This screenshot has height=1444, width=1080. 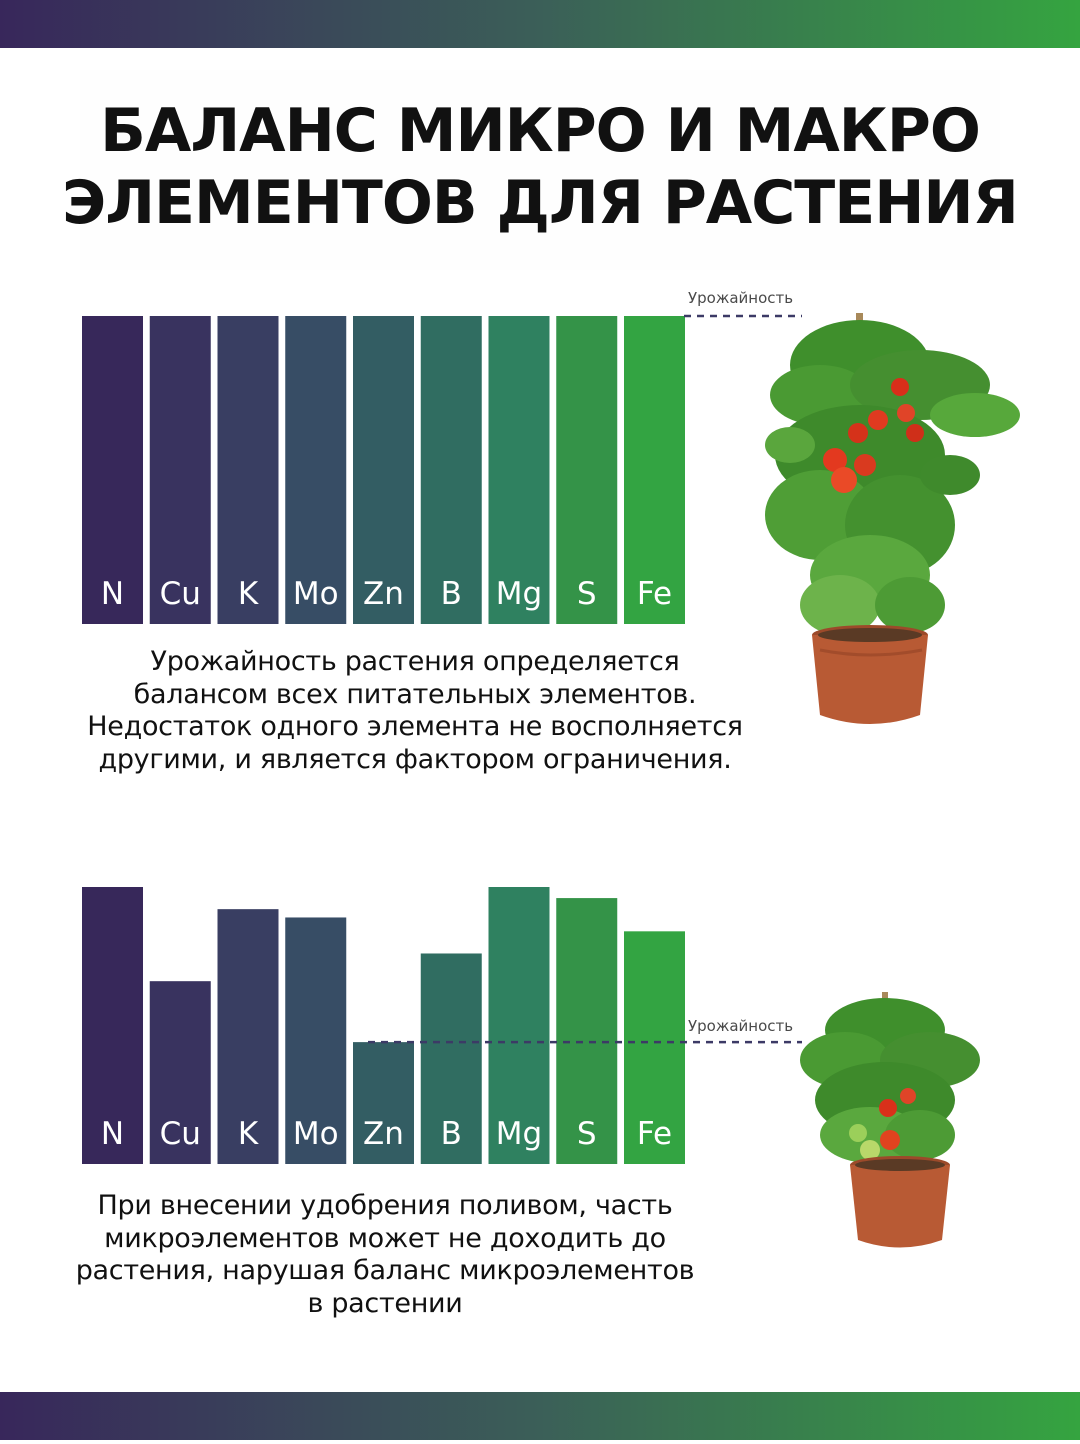 I want to click on tomato-plant-healthy-image, so click(x=892, y=518).